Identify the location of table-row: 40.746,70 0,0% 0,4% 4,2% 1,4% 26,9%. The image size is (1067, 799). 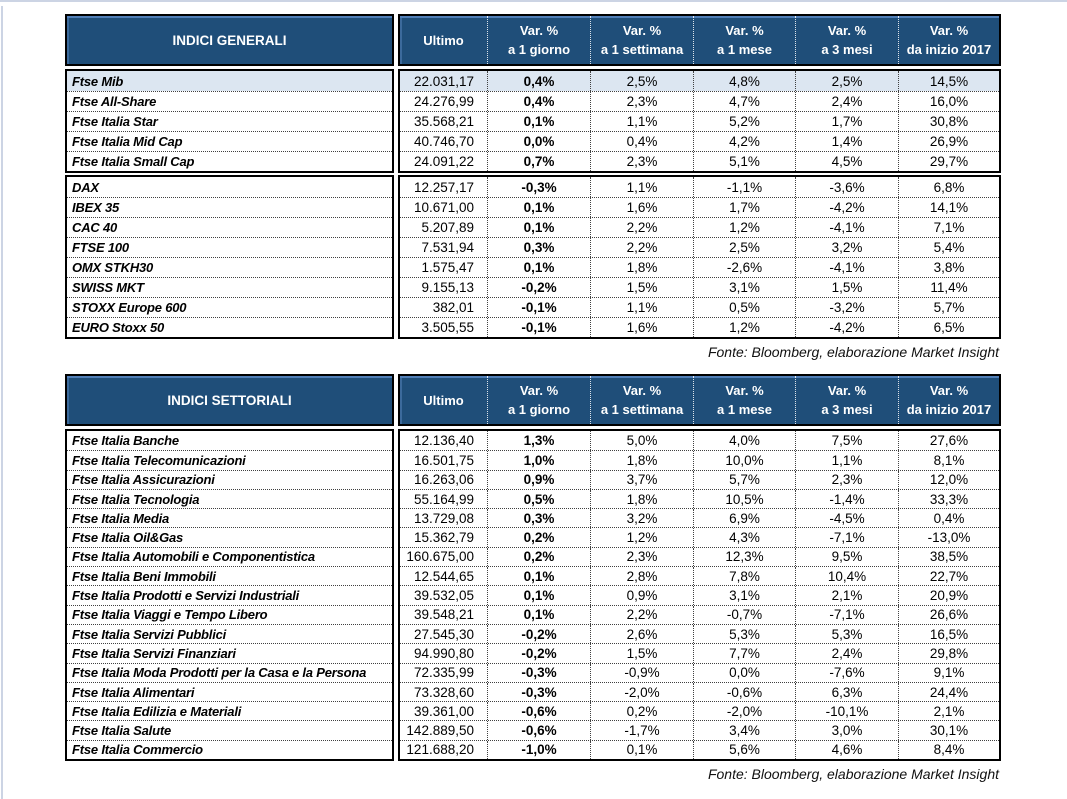
(699, 141).